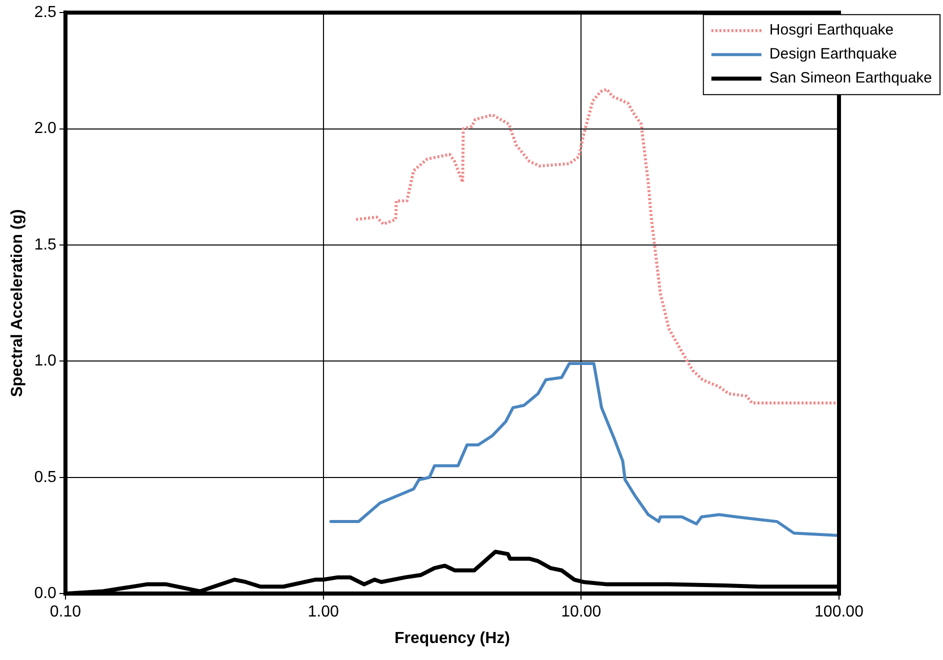 The image size is (943, 660). What do you see at coordinates (850, 78) in the screenshot?
I see `legend-label: San Simeon Earthquake` at bounding box center [850, 78].